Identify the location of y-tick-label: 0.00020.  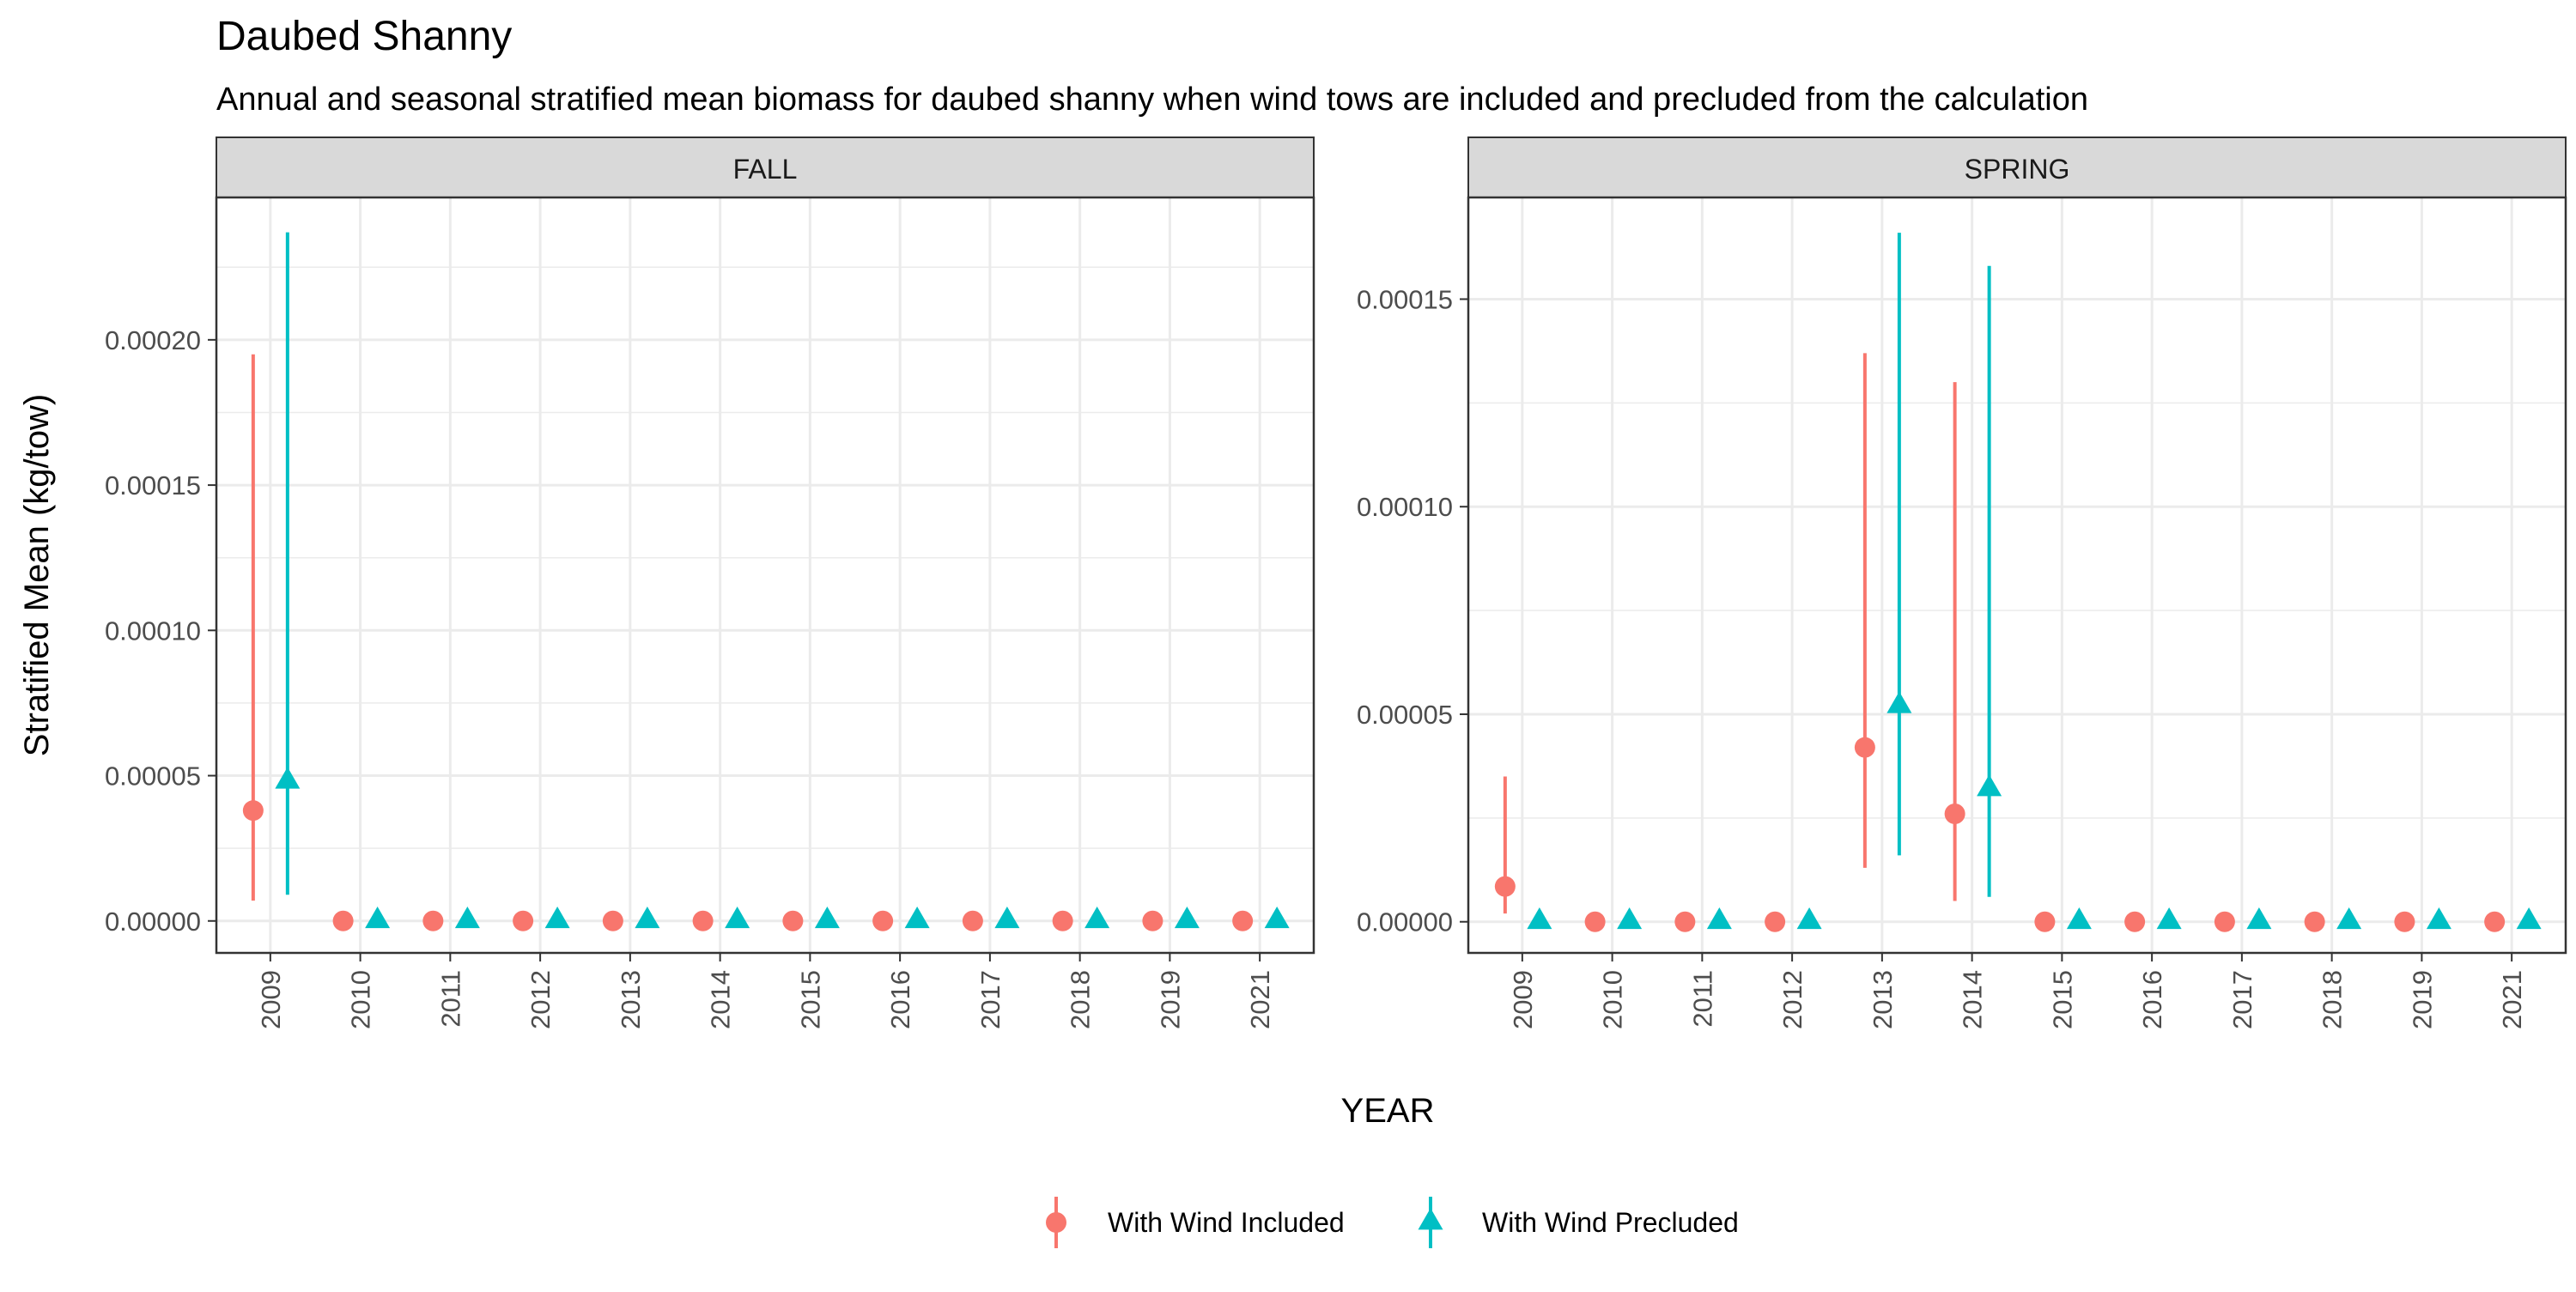
(153, 340).